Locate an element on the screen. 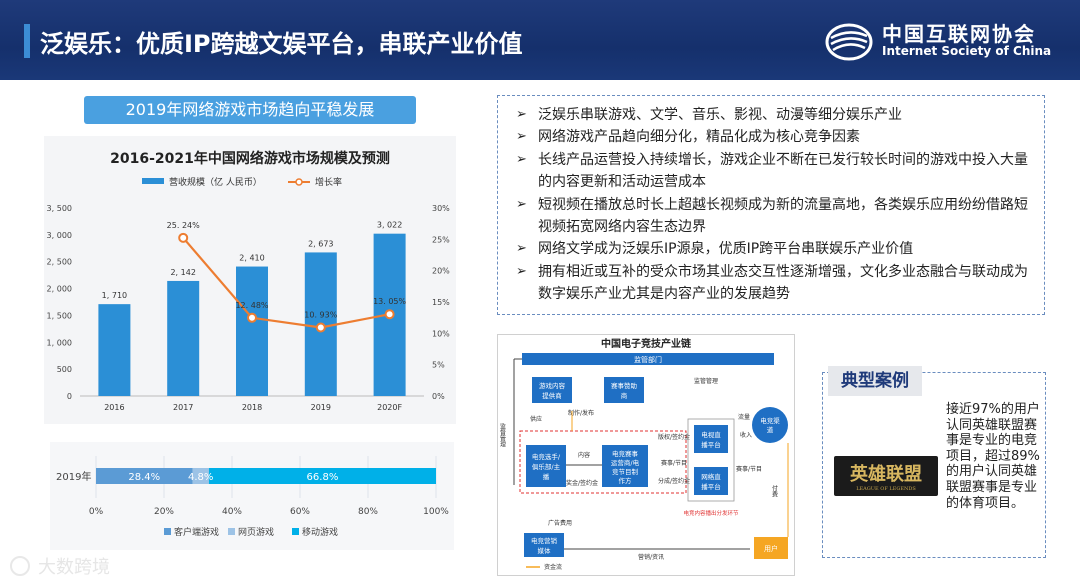 This screenshot has height=584, width=1080. event2-label: 赛事/节目 is located at coordinates (749, 469).